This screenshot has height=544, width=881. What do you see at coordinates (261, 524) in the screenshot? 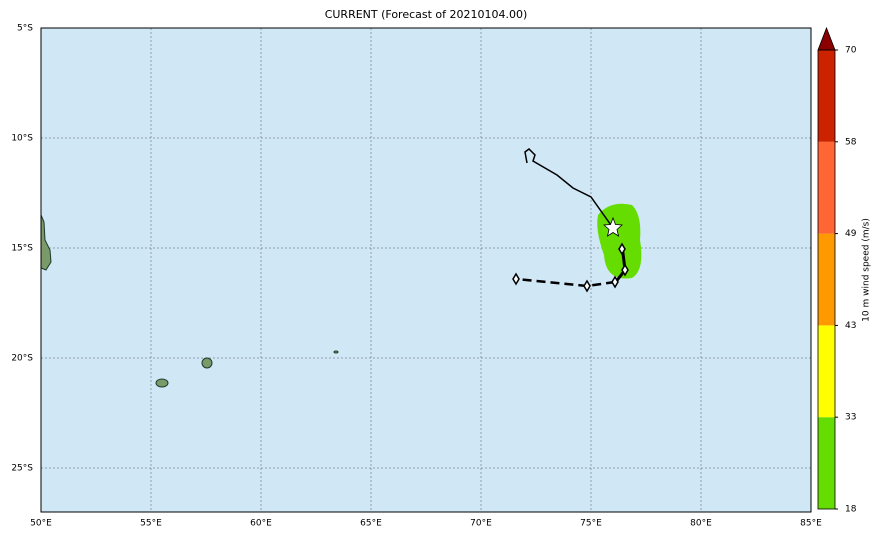
I see `x-tick-label: 60°E` at bounding box center [261, 524].